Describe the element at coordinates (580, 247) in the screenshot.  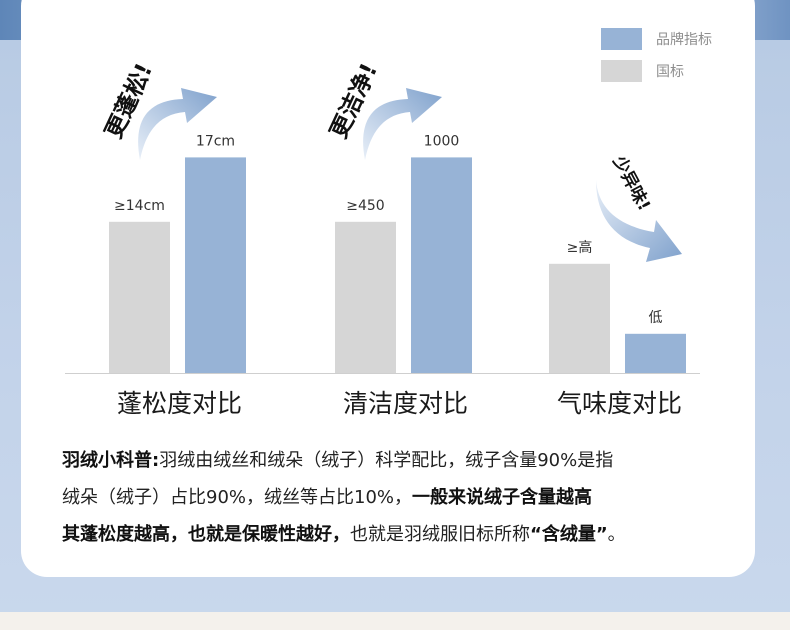
I see `value-label-national-odor: ≥高` at that location.